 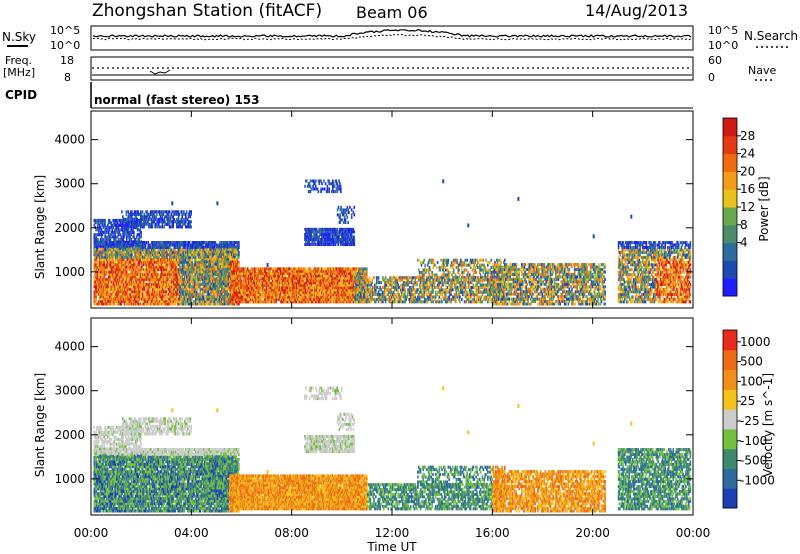 What do you see at coordinates (19, 37) in the screenshot?
I see `nsky-label: N.Sky` at bounding box center [19, 37].